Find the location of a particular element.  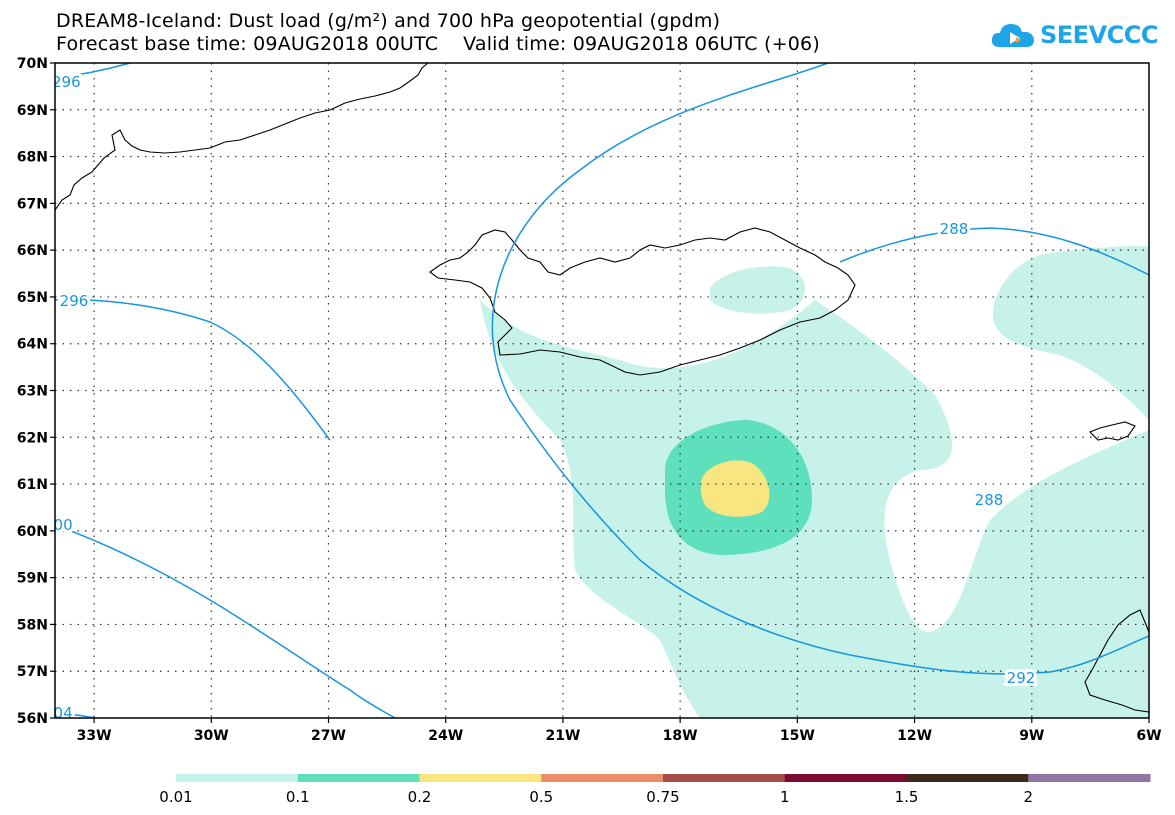

contour-label-296-top: 296 is located at coordinates (66, 82).